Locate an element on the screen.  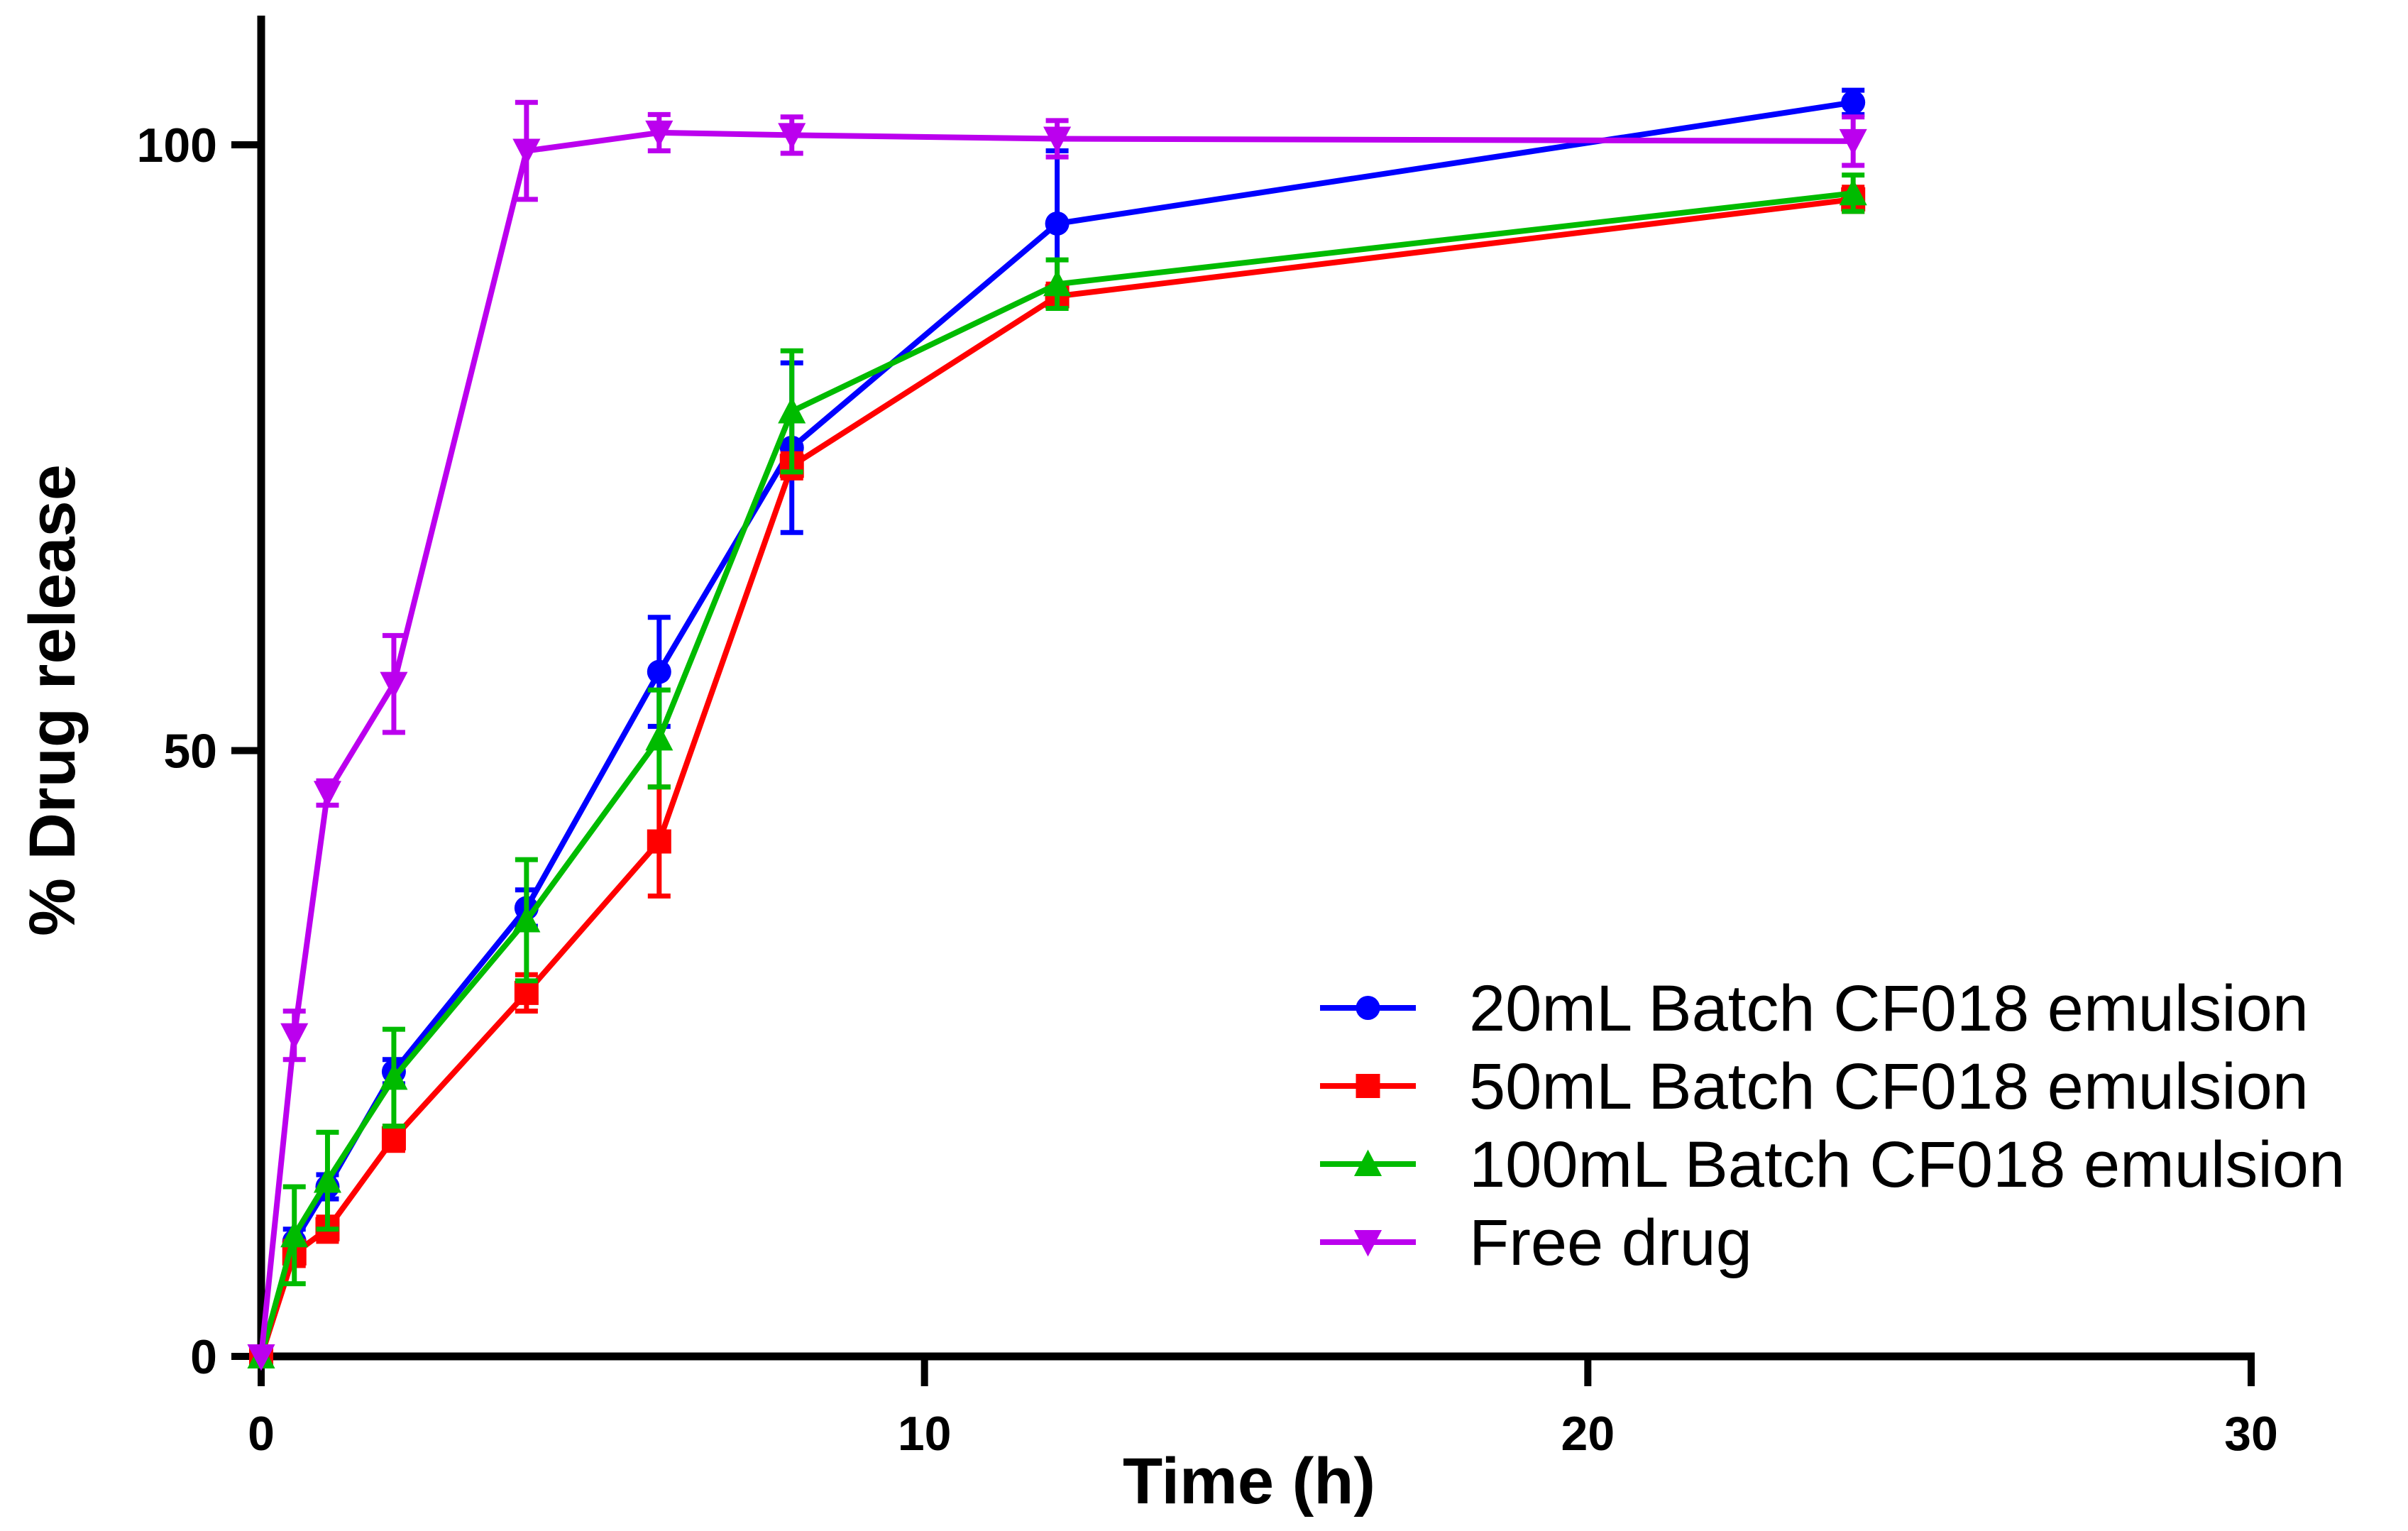
y-tick-label-0: 0 is located at coordinates (203, 1357).